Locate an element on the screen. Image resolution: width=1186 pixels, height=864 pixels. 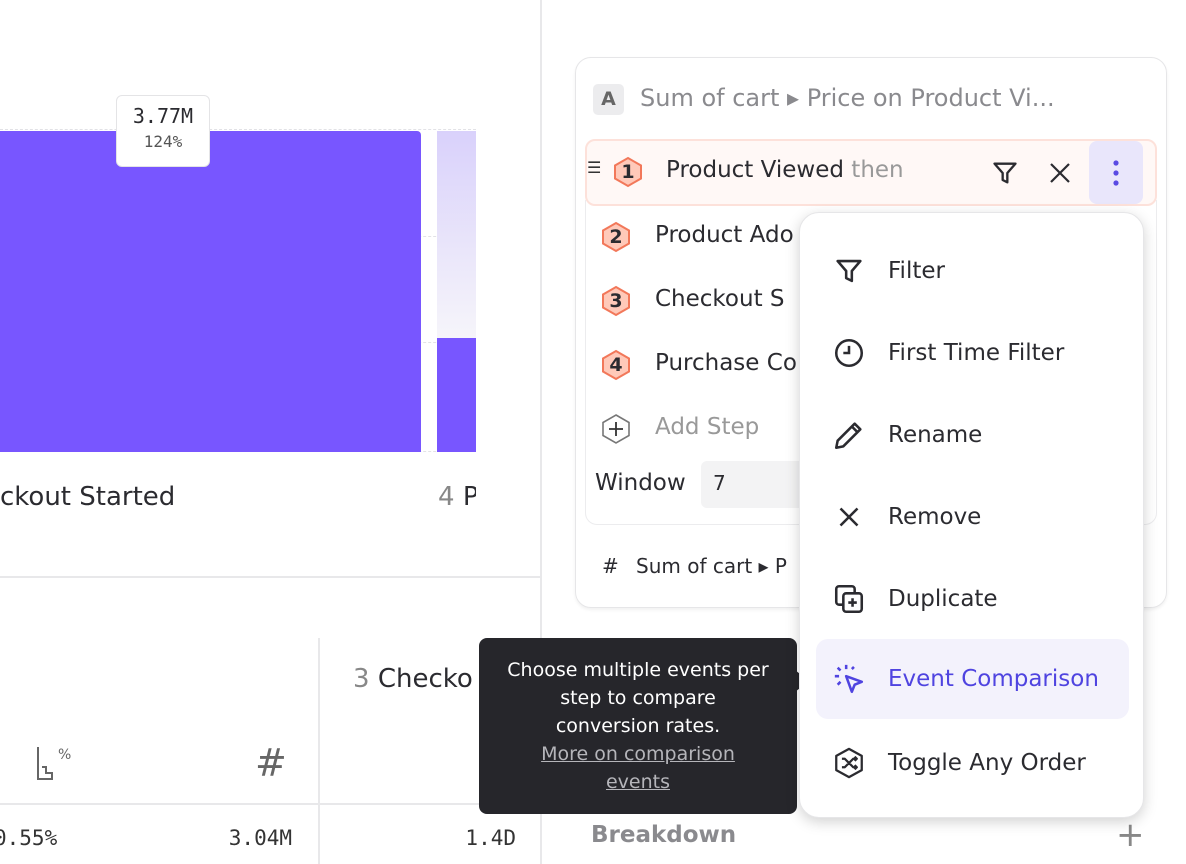
window-value: 7 is located at coordinates (719, 483).